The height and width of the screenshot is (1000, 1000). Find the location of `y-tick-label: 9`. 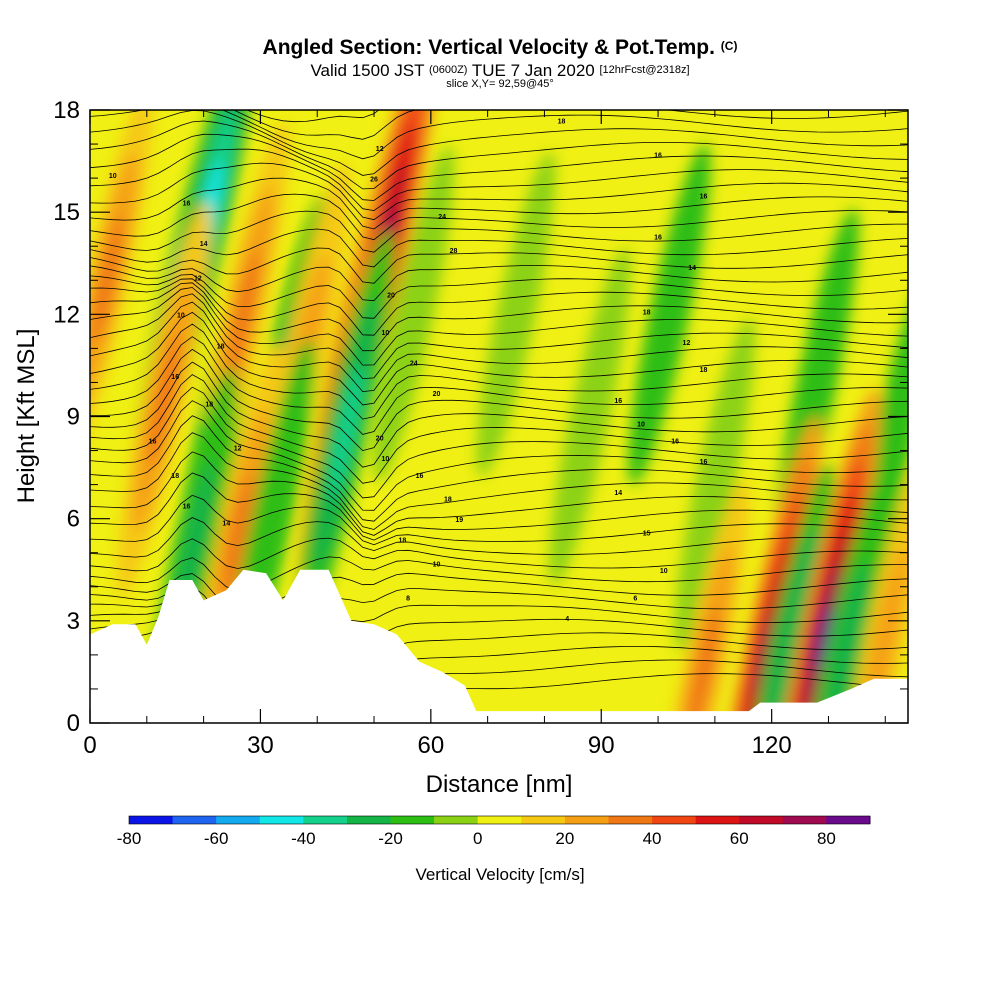

y-tick-label: 9 is located at coordinates (73, 417).